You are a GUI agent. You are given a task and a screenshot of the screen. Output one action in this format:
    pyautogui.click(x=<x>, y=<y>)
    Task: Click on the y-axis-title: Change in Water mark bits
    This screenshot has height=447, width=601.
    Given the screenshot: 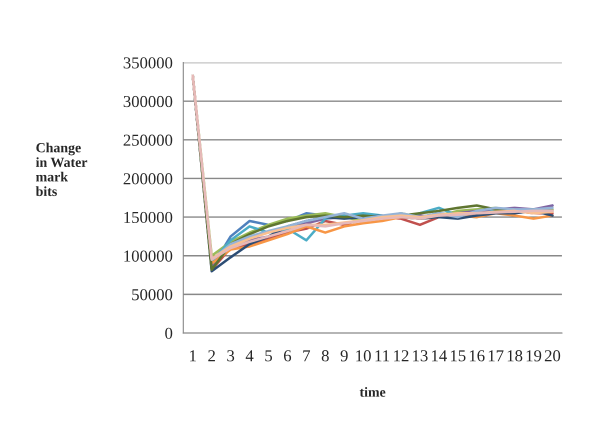 What is the action you would take?
    pyautogui.click(x=62, y=169)
    